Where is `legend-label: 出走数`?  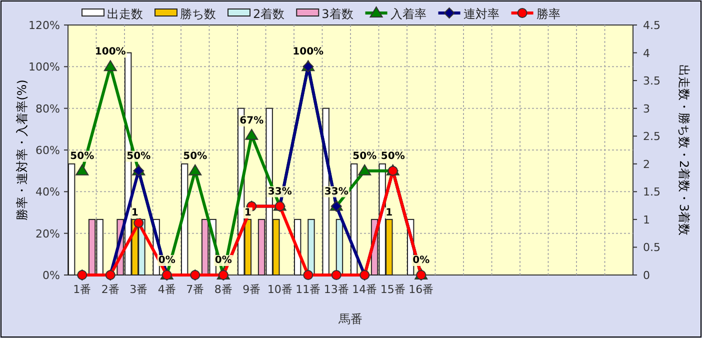 legend-label: 出走数 is located at coordinates (125, 14).